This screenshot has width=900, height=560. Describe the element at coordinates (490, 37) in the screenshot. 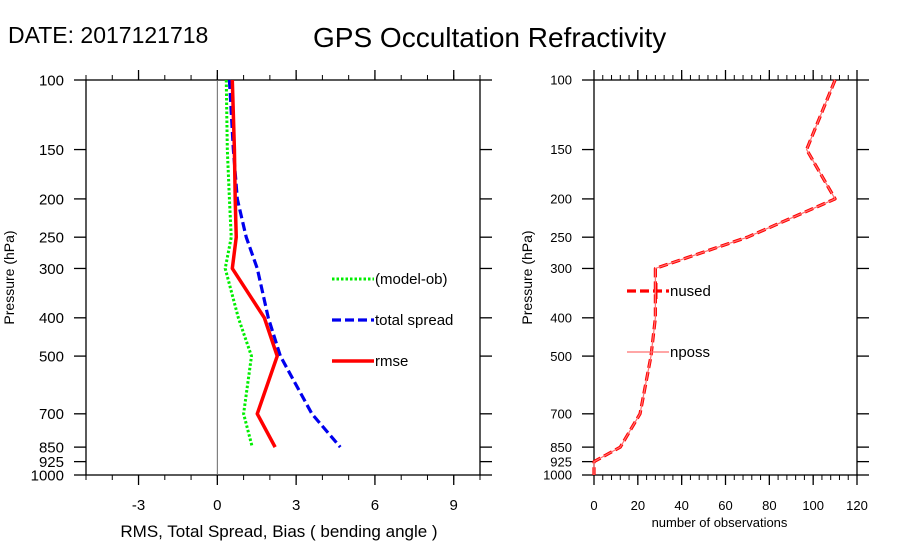

I see `figure-title: GPS Occultation Refractivity` at that location.